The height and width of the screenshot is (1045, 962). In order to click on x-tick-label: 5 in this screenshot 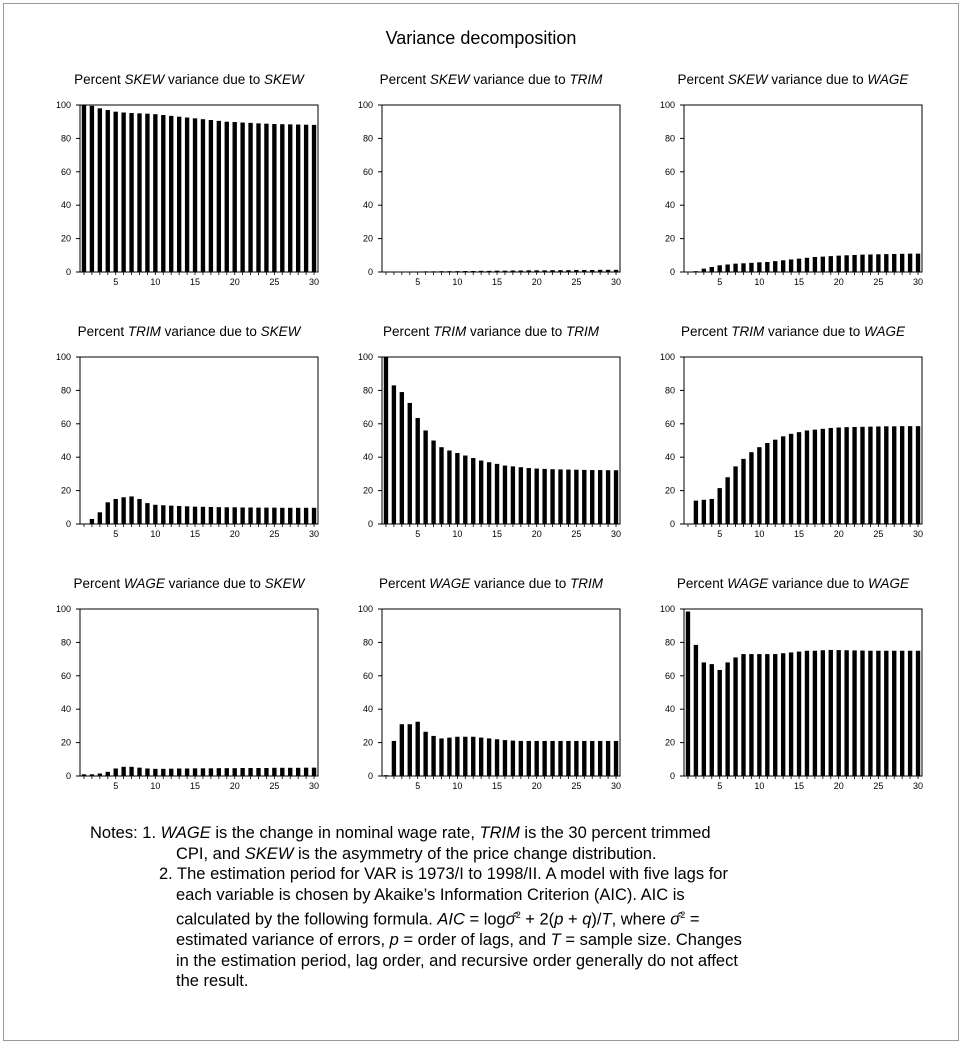, I will do `click(719, 534)`.